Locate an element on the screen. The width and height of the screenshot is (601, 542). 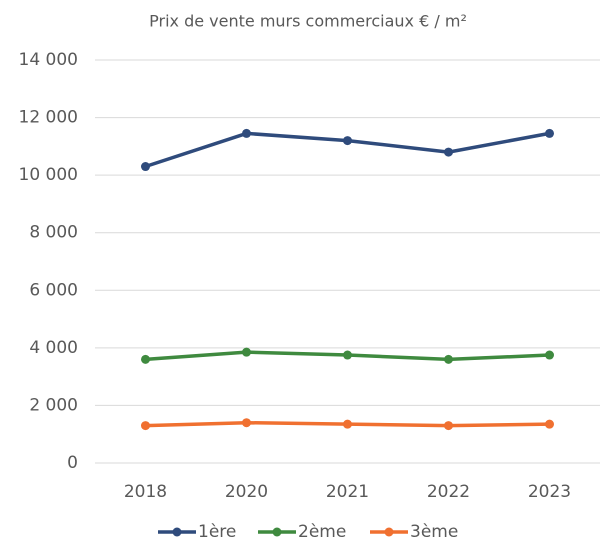
y-tick-label: 2 000 is located at coordinates (53, 405).